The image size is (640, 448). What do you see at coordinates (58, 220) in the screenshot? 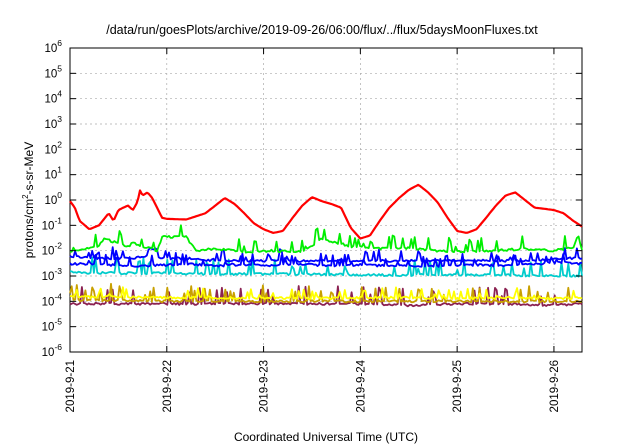
I see `y-tick-exponent: -1` at bounding box center [58, 220].